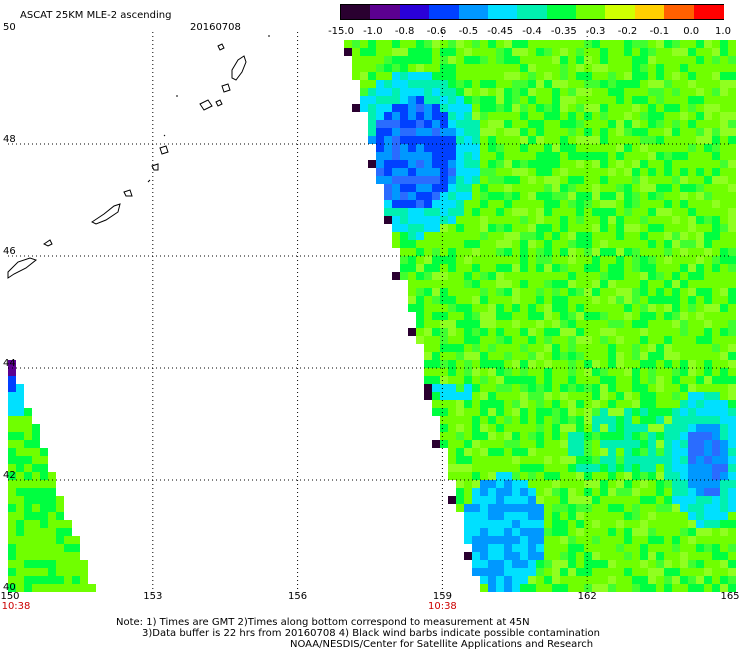 This screenshot has width=740, height=650. I want to click on colorbar-tick-label: -0.6, so click(436, 31).